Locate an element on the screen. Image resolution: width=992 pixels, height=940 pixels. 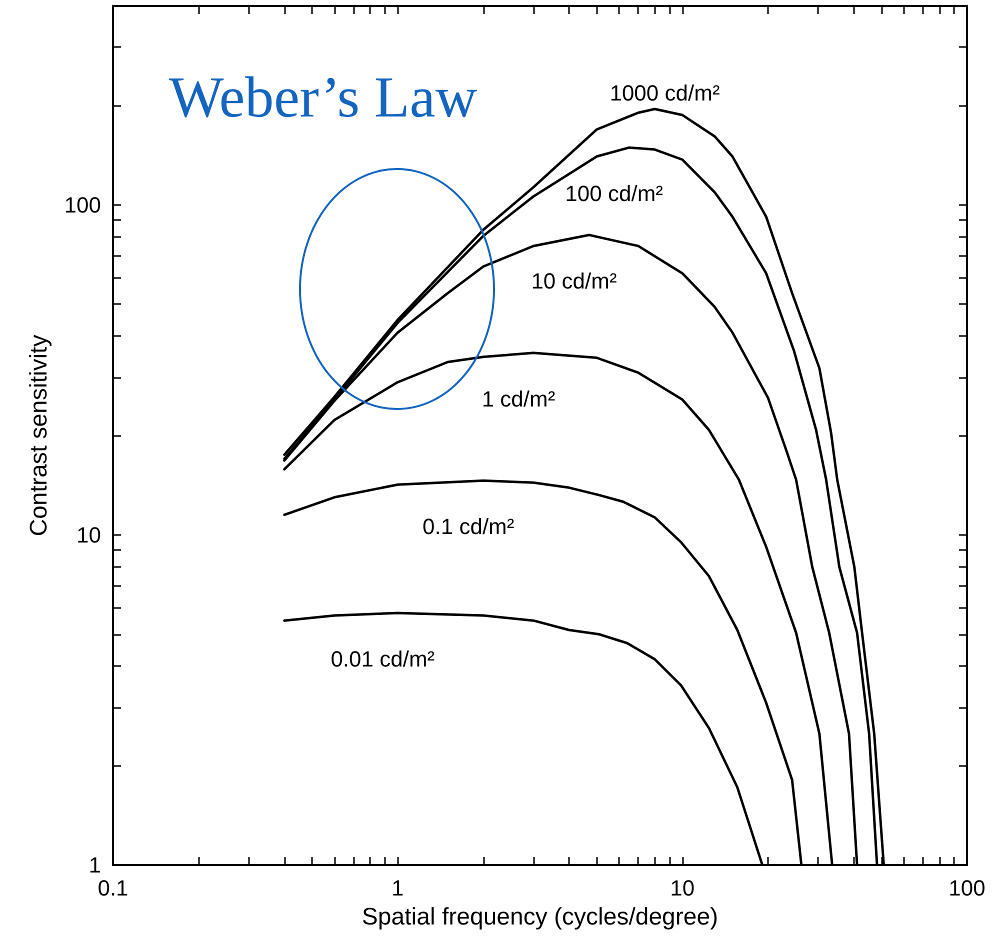
x-tick-label: 0.1 is located at coordinates (113, 888).